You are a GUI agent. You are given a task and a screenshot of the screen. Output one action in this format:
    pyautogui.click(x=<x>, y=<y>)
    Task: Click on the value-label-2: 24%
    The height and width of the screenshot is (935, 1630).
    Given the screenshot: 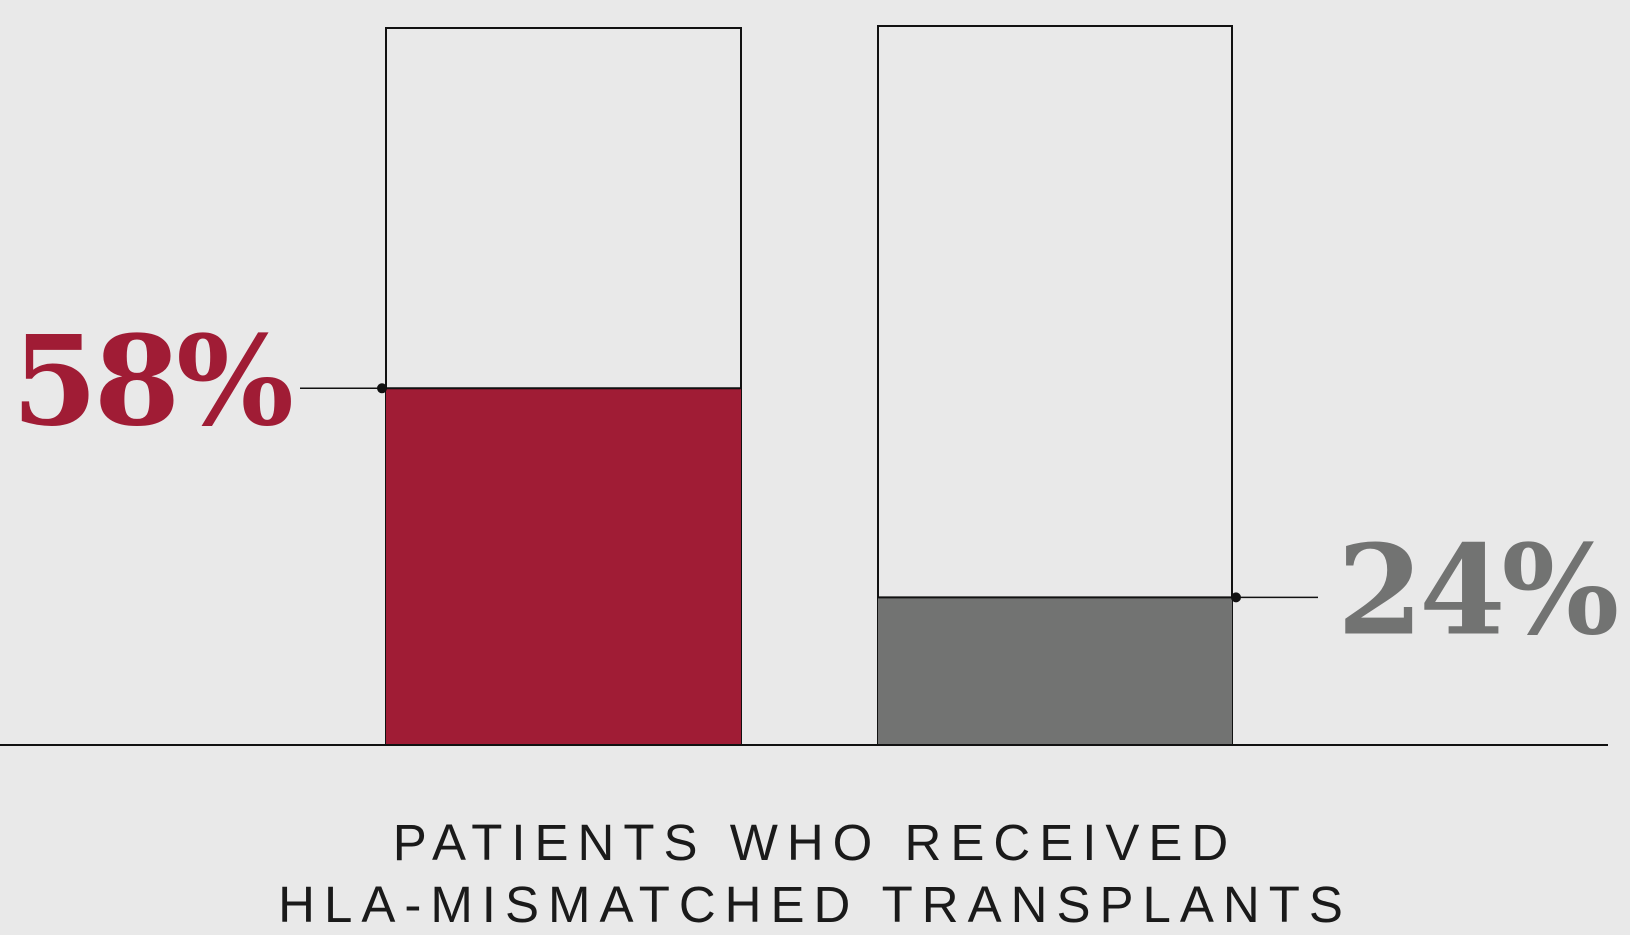 What is the action you would take?
    pyautogui.click(x=1477, y=590)
    